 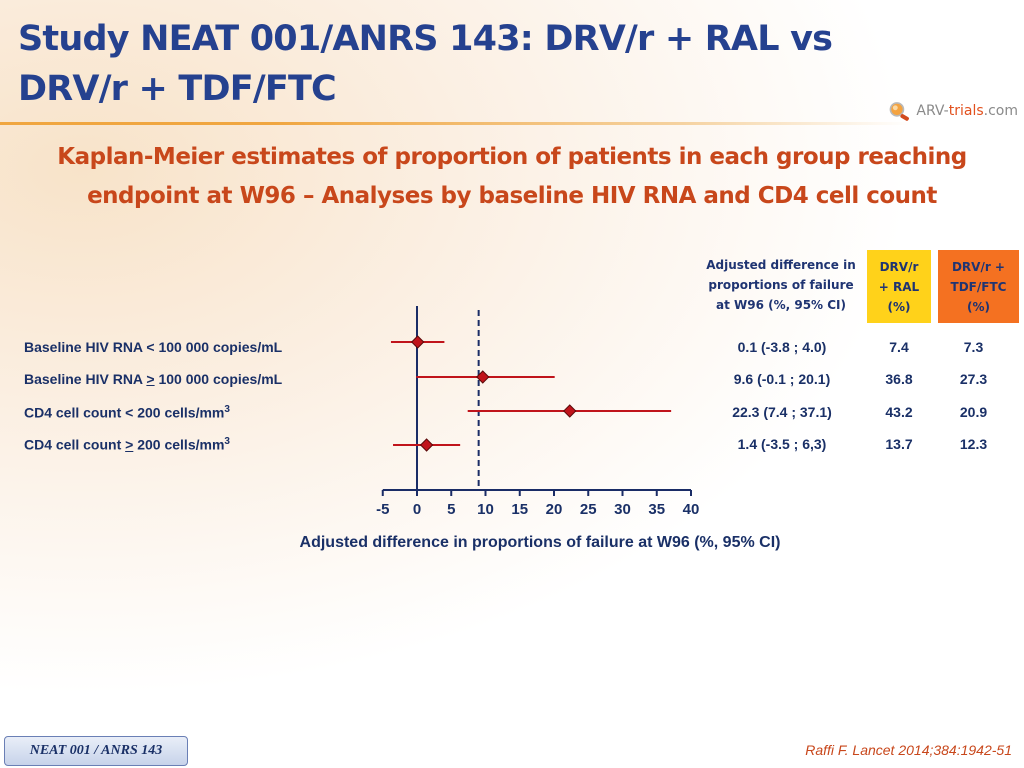 I want to click on study-label-badge: NEAT 001 / ANRS 143, so click(x=96, y=751).